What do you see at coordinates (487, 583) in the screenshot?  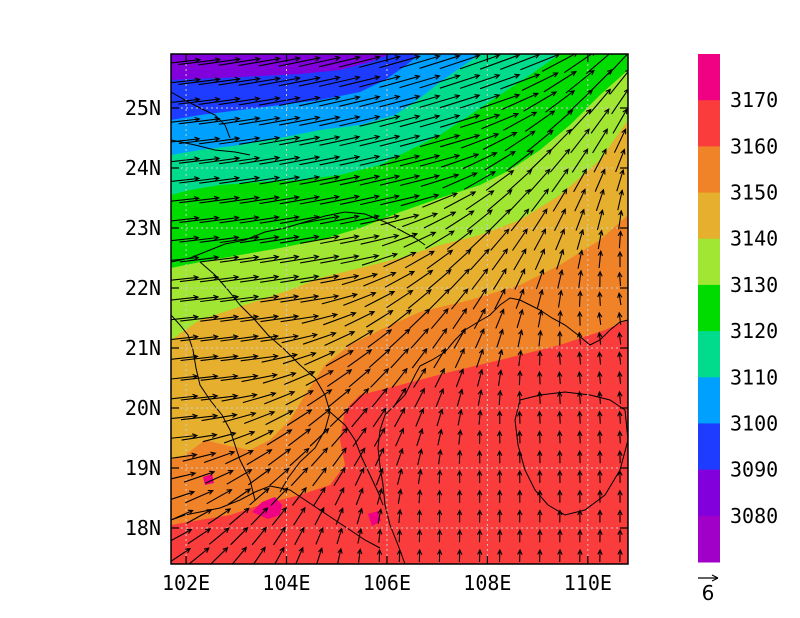 I see `x-tick-label: 108E` at bounding box center [487, 583].